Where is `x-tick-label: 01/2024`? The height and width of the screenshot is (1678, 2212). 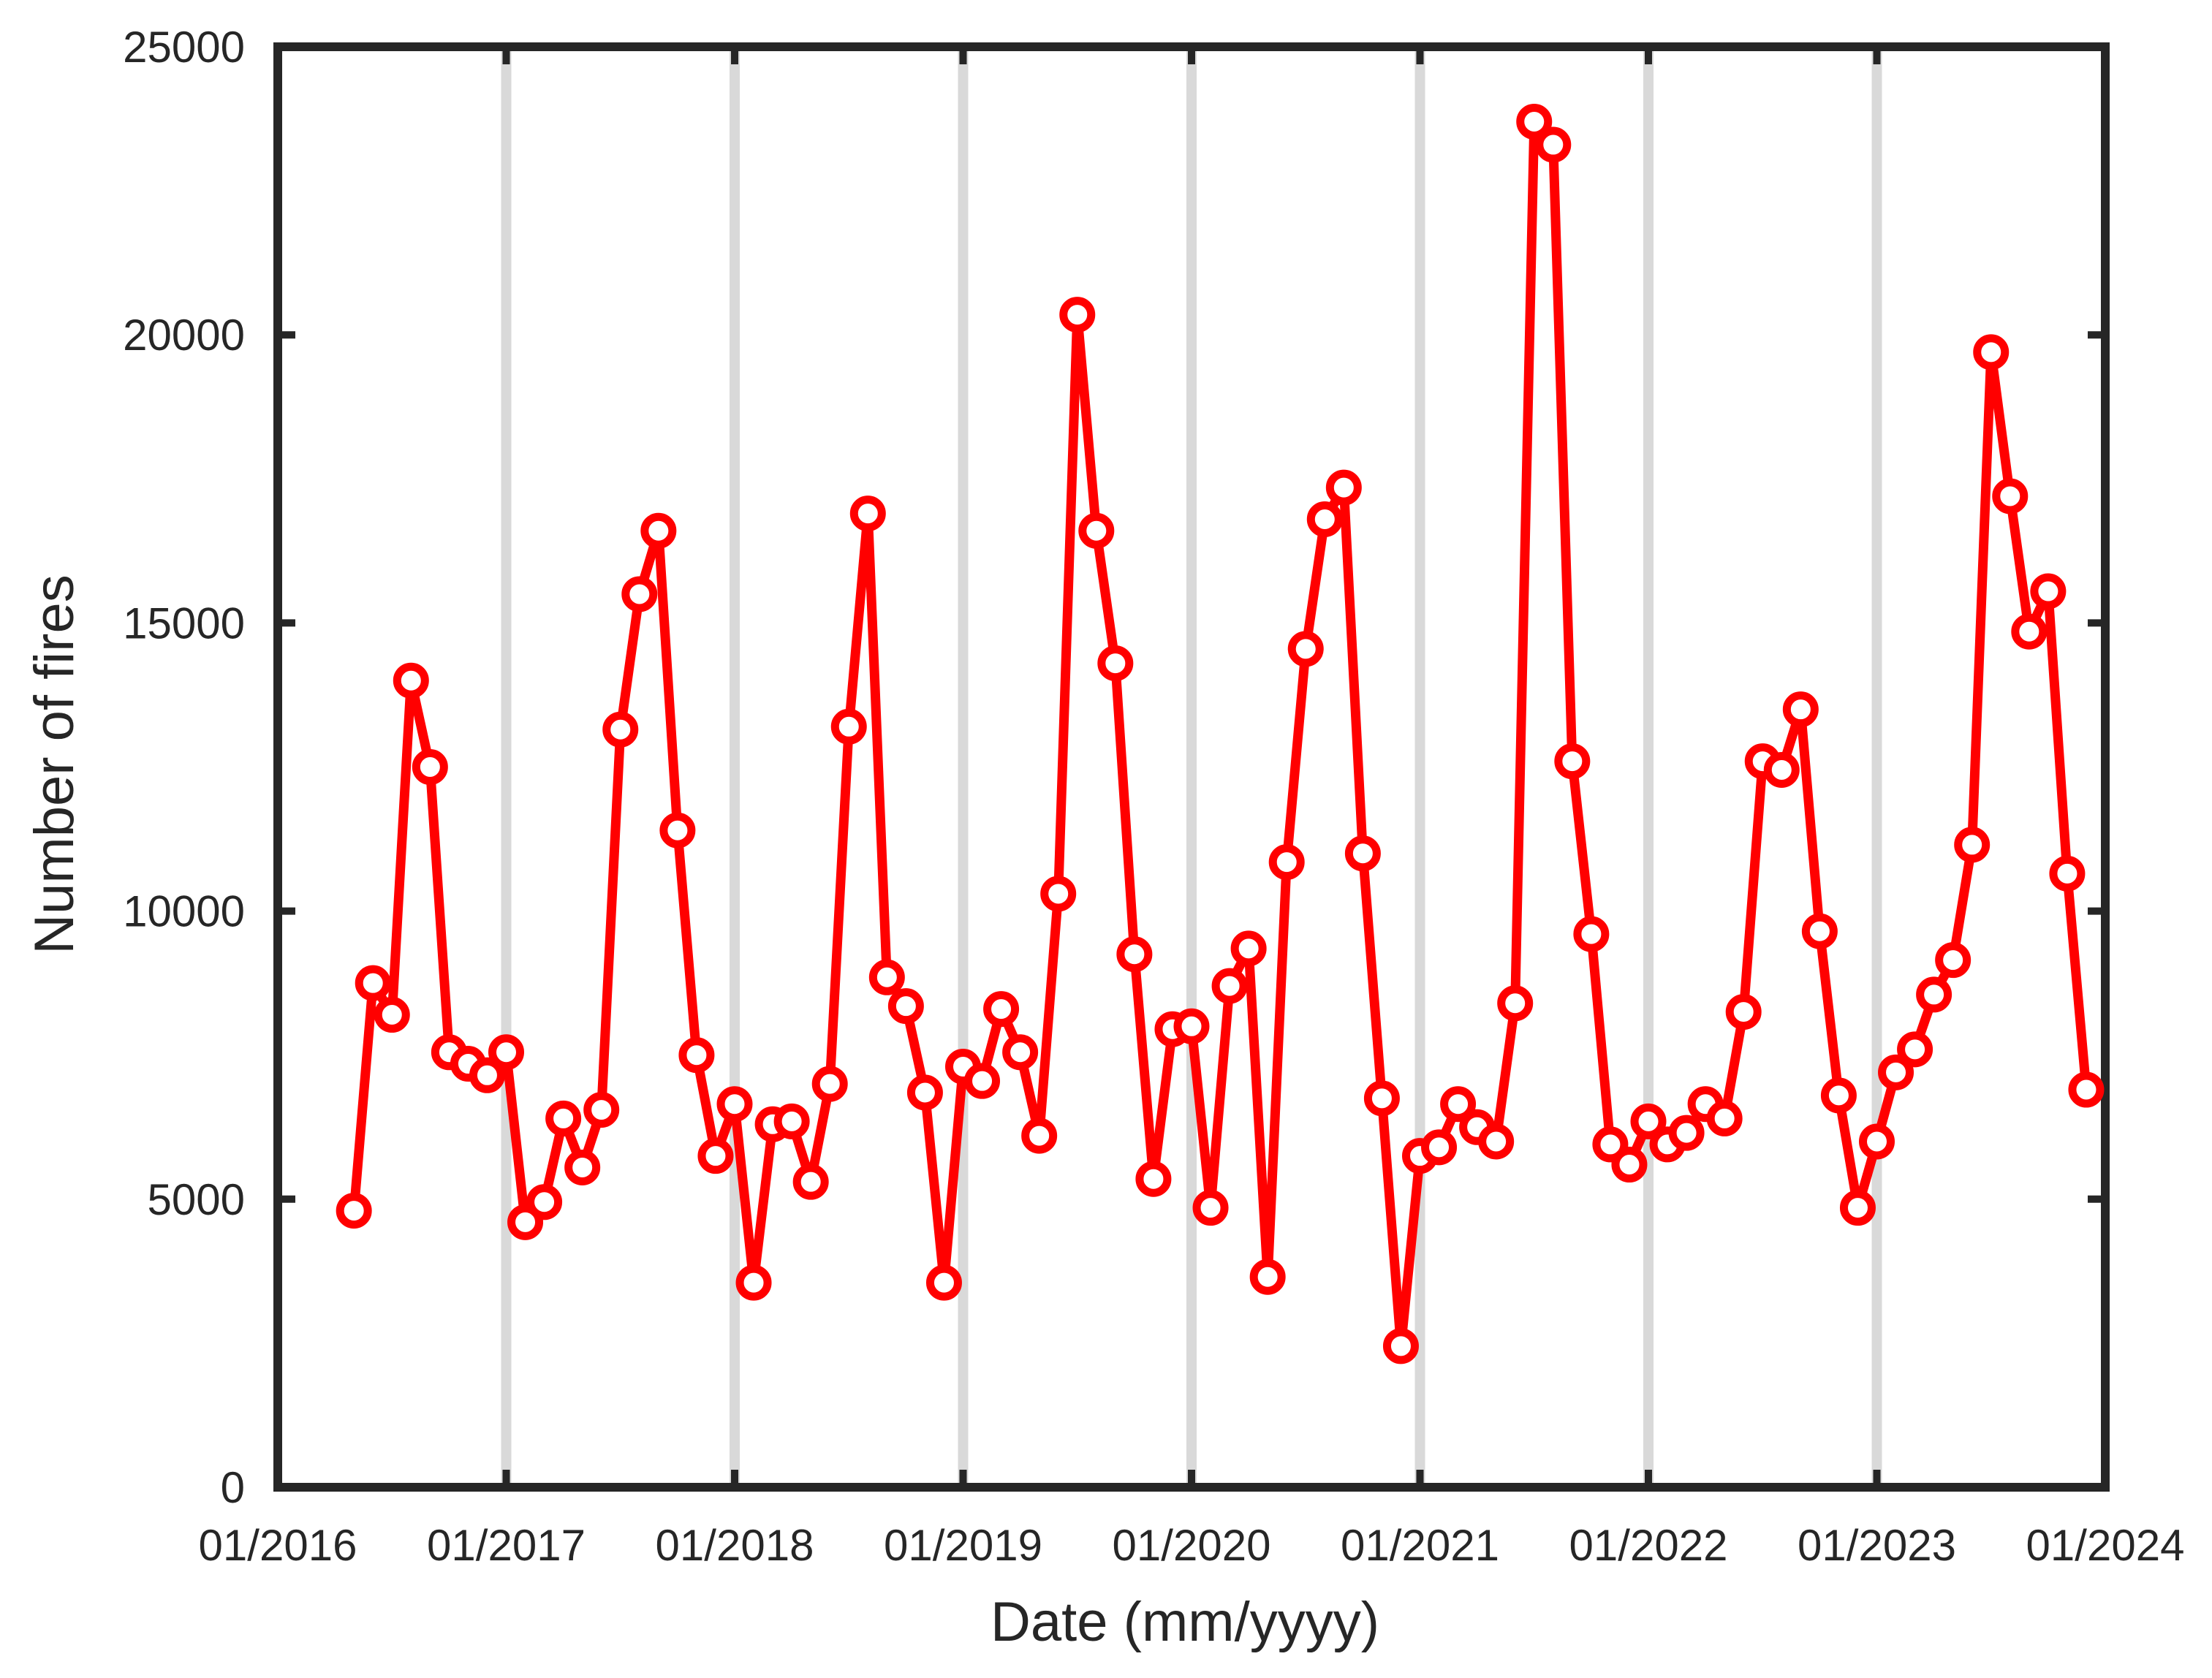 x-tick-label: 01/2024 is located at coordinates (2105, 1546).